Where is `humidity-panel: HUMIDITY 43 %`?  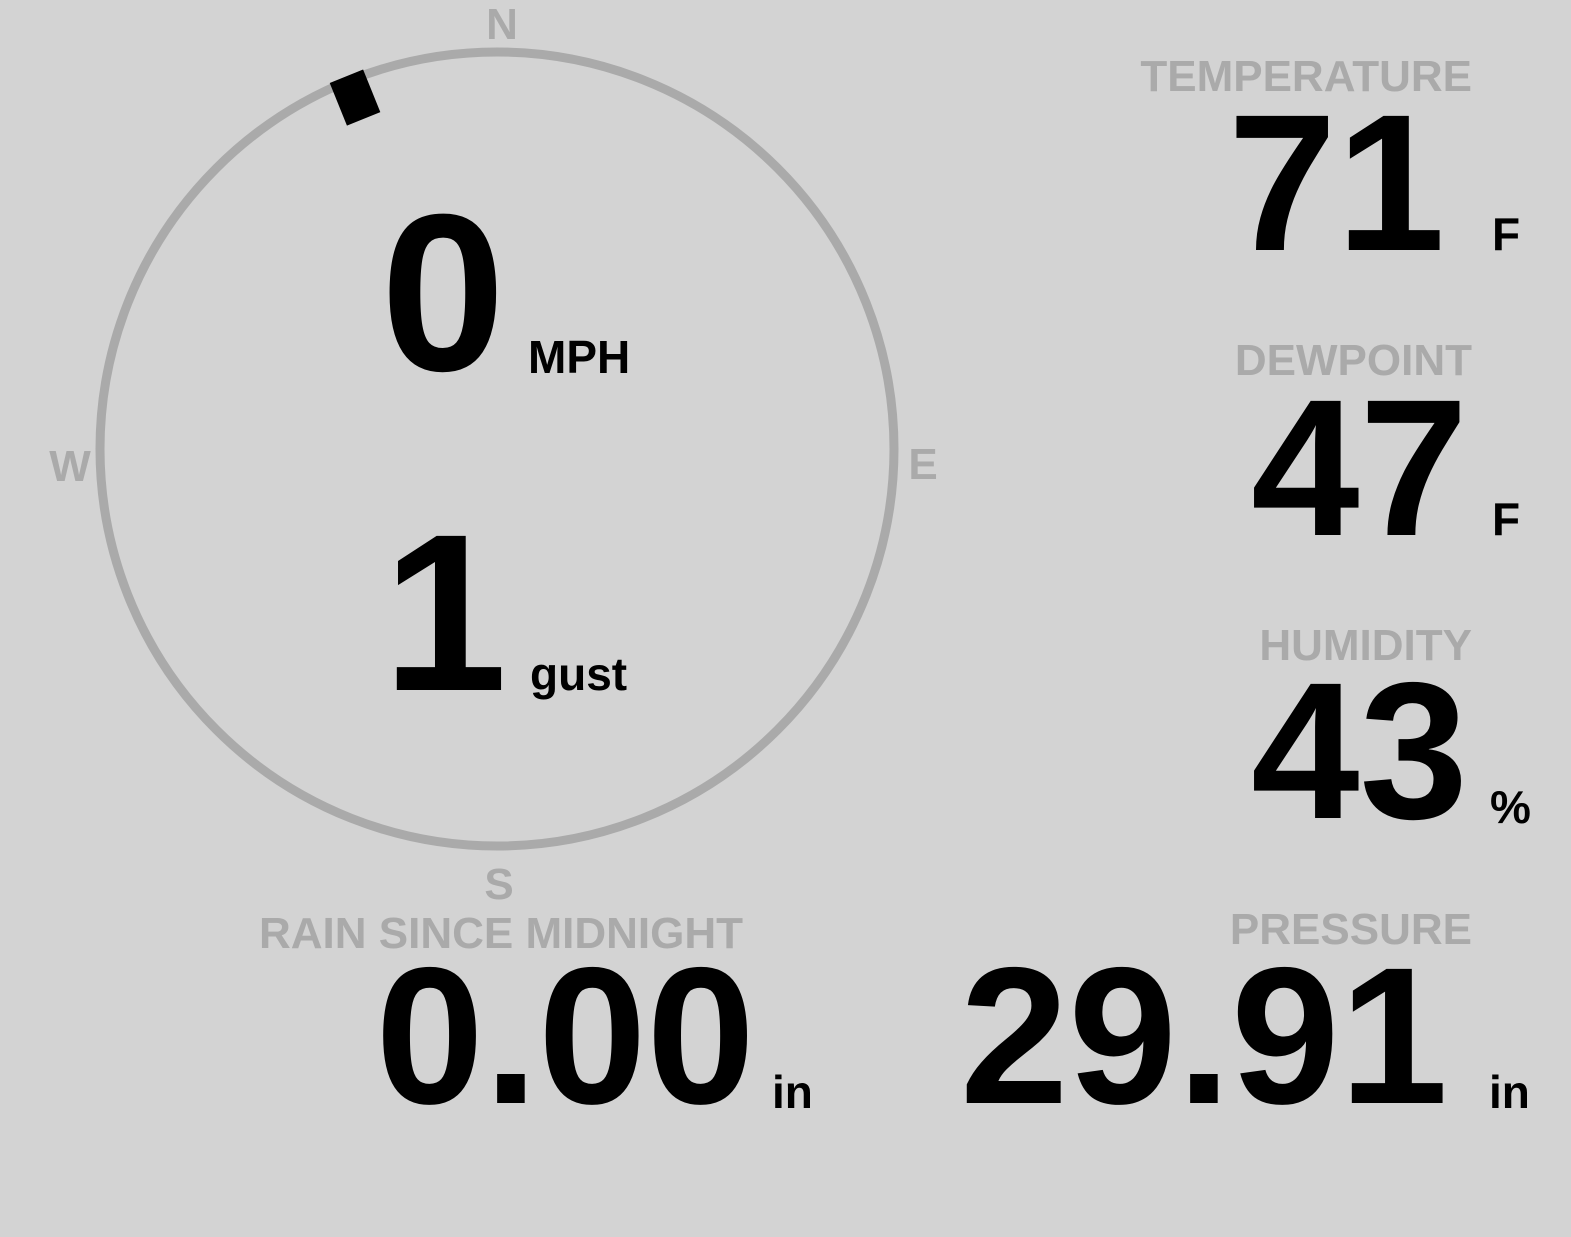 humidity-panel: HUMIDITY 43 % is located at coordinates (1391, 740).